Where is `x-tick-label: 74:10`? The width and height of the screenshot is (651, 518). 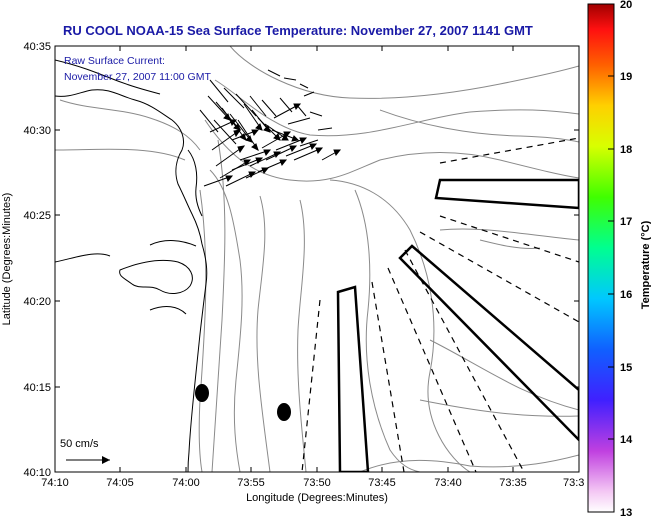
x-tick-label: 74:10 is located at coordinates (55, 483).